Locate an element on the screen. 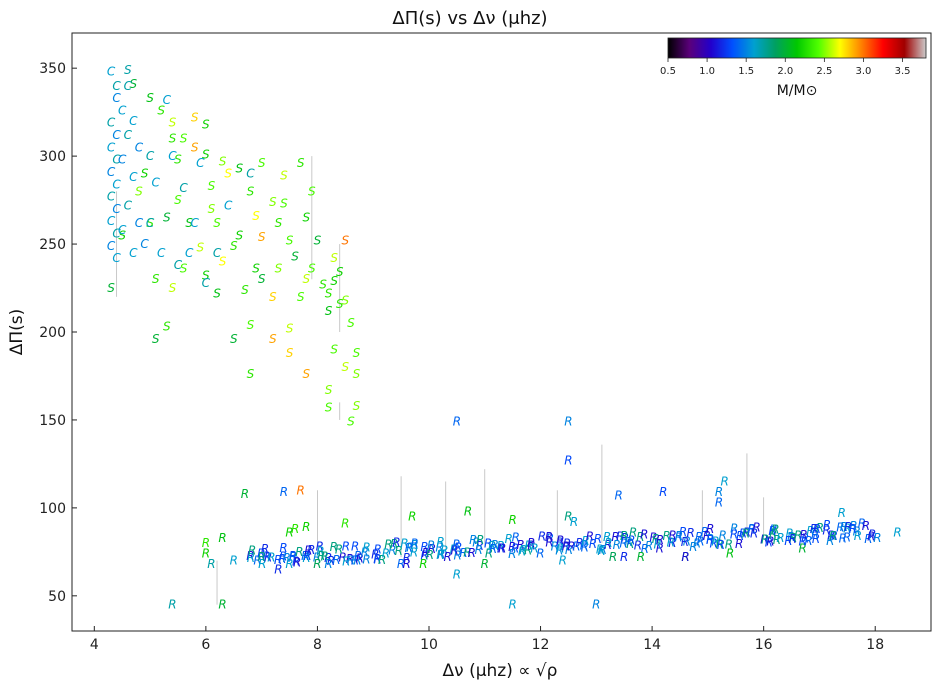 The height and width of the screenshot is (686, 939). colorbar-tick-label: 0.5 is located at coordinates (668, 71).